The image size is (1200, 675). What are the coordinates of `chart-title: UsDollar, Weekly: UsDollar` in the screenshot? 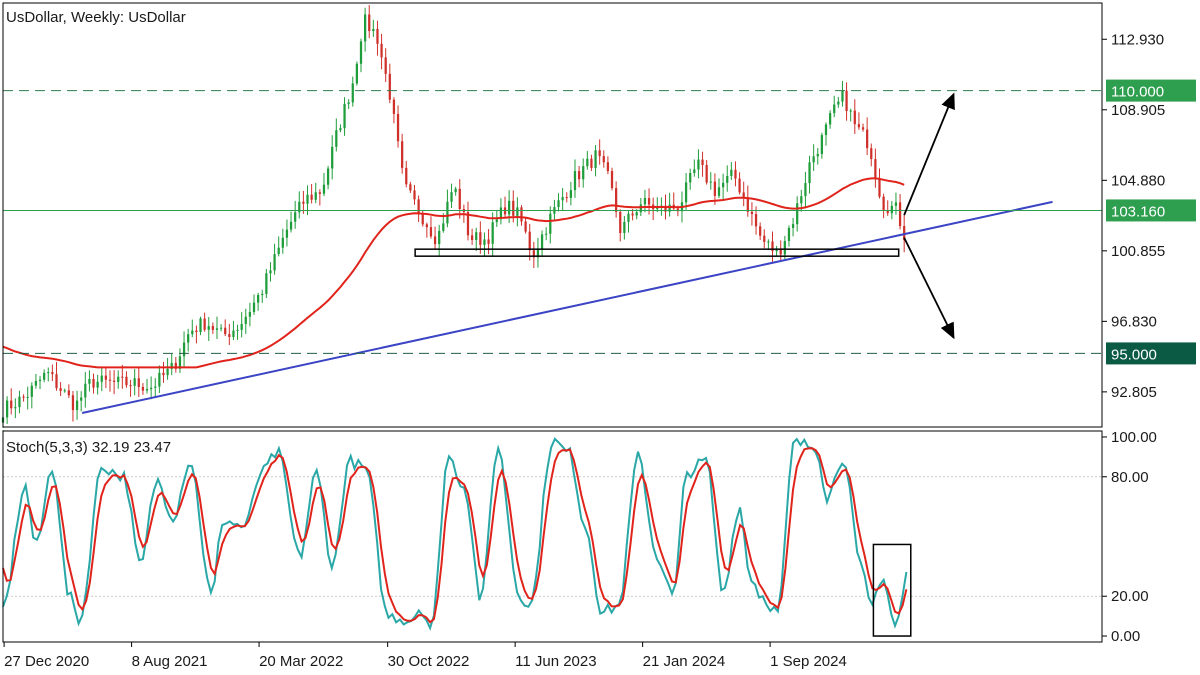 It's located at (96, 17).